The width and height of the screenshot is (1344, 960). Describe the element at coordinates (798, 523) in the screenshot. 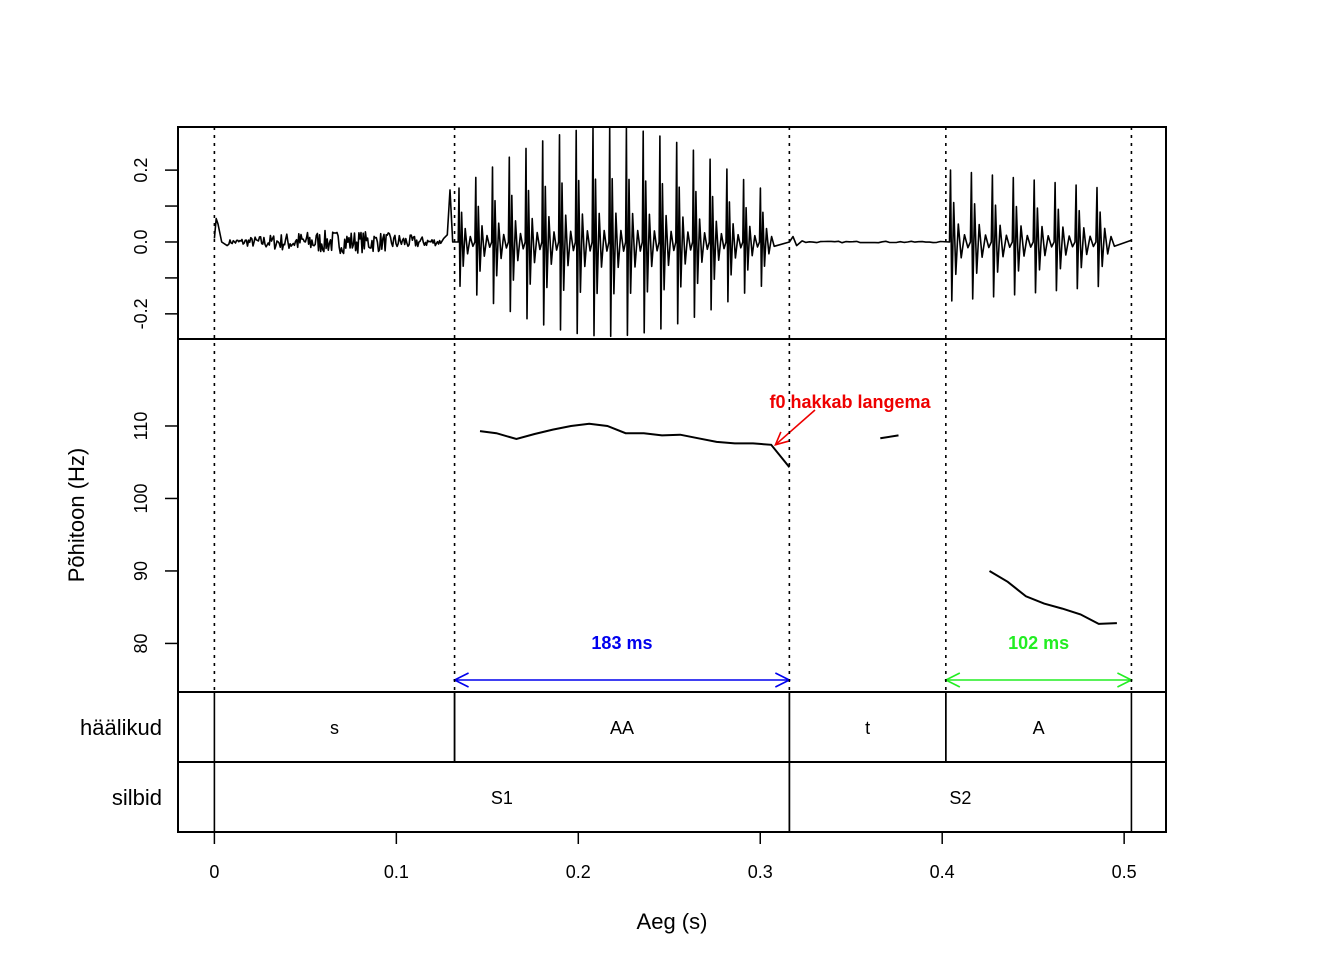

I see `f0-contours` at that location.